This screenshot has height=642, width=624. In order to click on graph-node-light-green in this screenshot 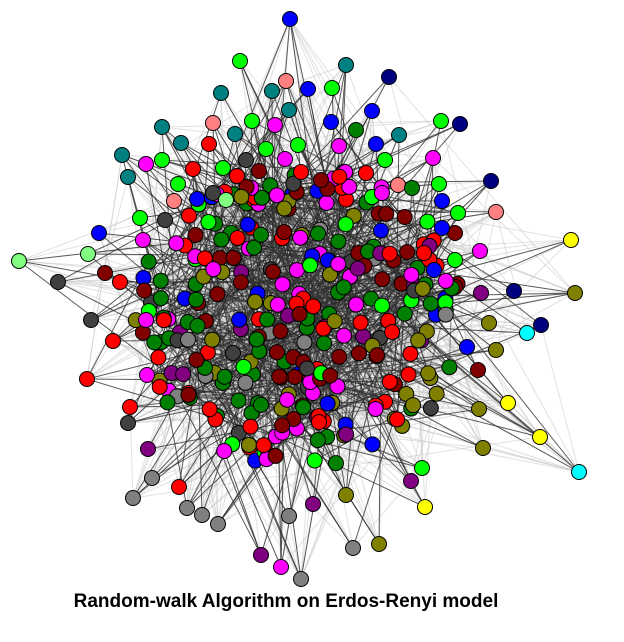, I will do `click(88, 254)`.